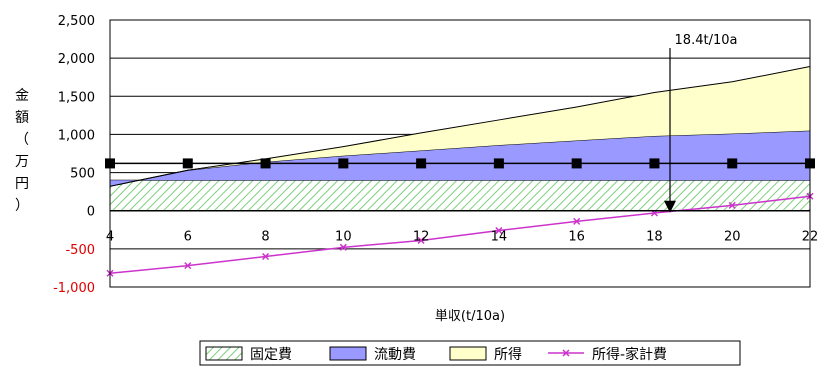 Image resolution: width=818 pixels, height=367 pixels. I want to click on legend-label: 所得, so click(508, 354).